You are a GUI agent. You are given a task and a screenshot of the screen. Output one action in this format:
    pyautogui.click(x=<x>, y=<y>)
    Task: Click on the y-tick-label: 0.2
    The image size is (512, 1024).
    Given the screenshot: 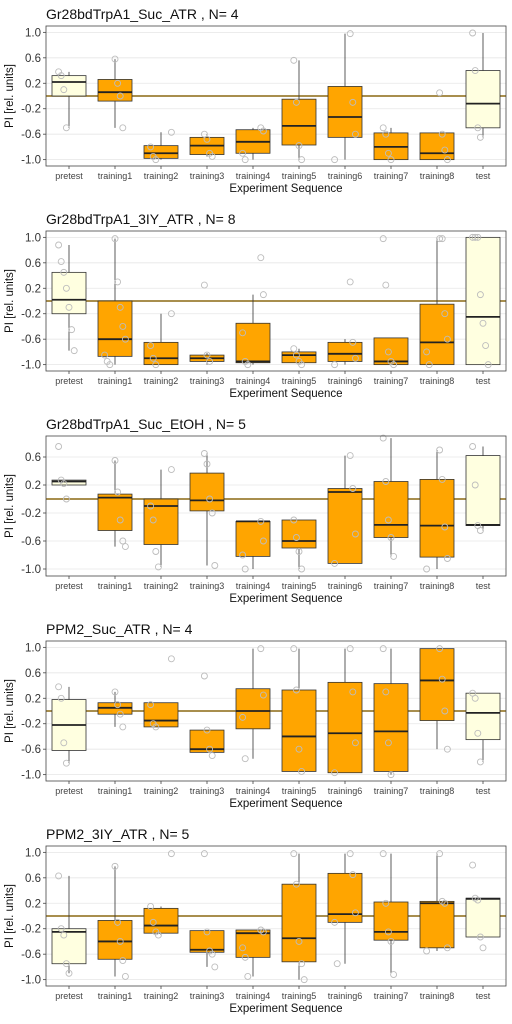 What is the action you would take?
    pyautogui.click(x=33, y=486)
    